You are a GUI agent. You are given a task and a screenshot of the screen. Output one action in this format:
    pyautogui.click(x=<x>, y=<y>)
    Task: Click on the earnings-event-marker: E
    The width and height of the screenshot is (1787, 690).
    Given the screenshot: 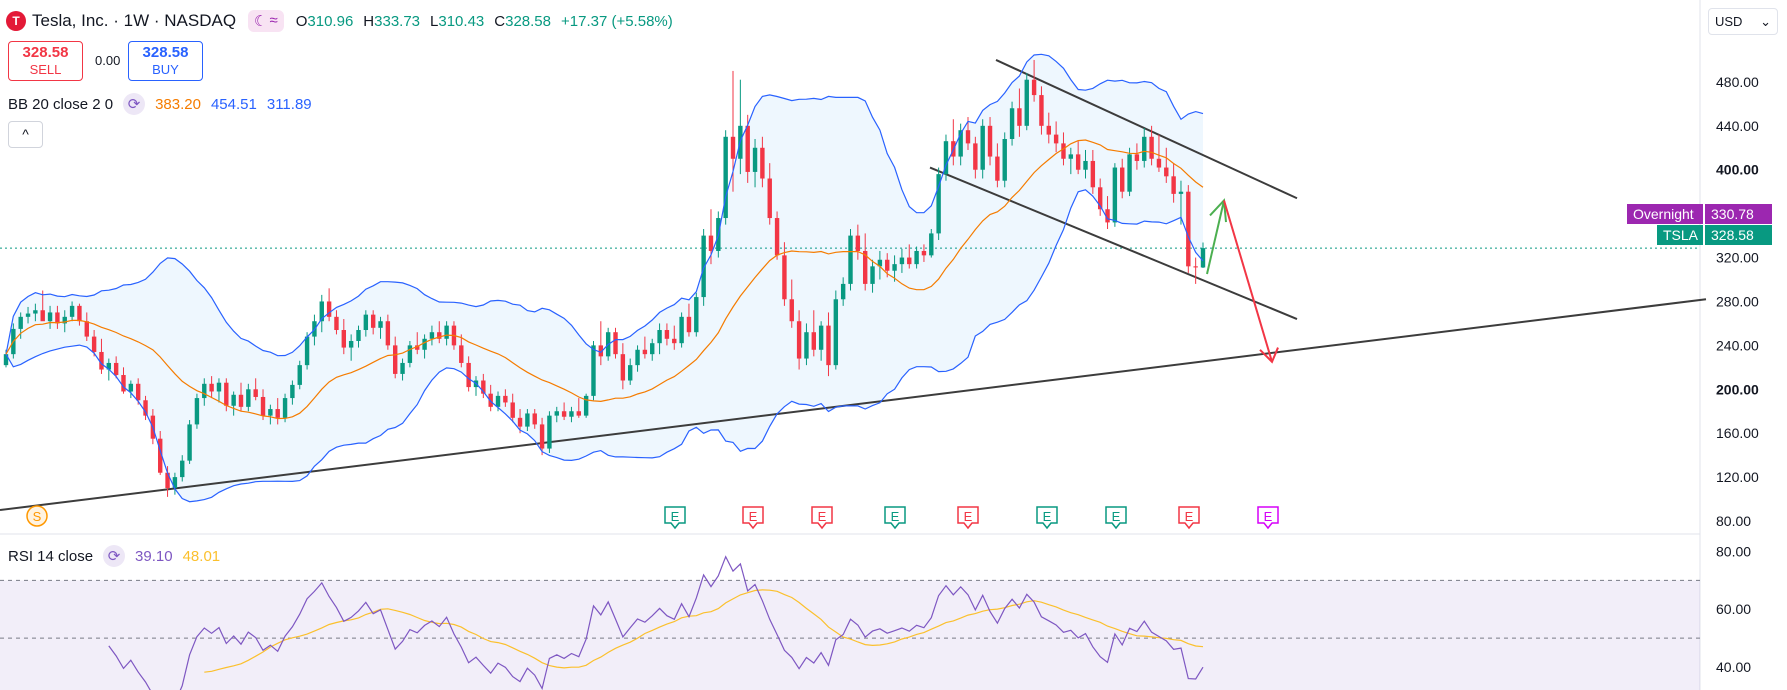 What is the action you would take?
    pyautogui.click(x=895, y=518)
    